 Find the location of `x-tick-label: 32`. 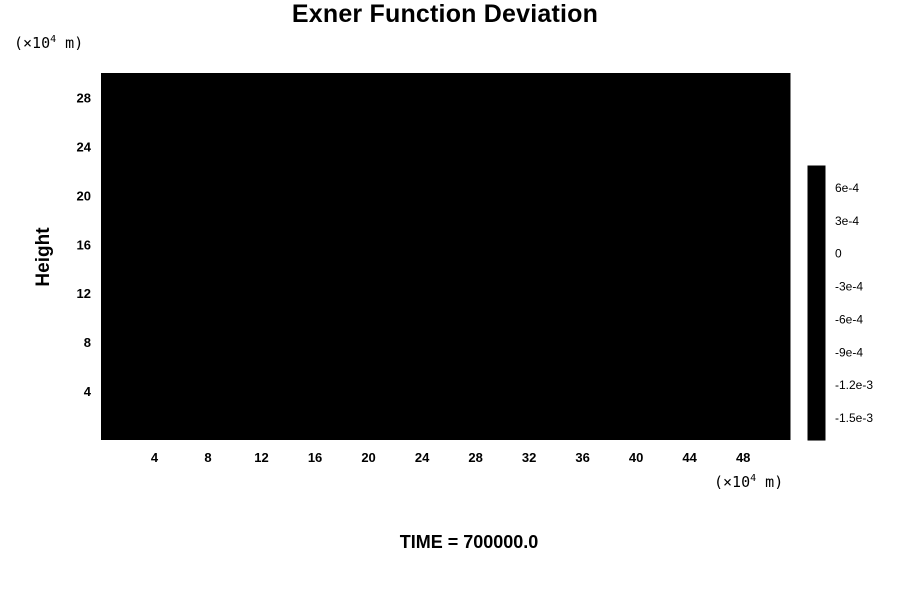

x-tick-label: 32 is located at coordinates (529, 457).